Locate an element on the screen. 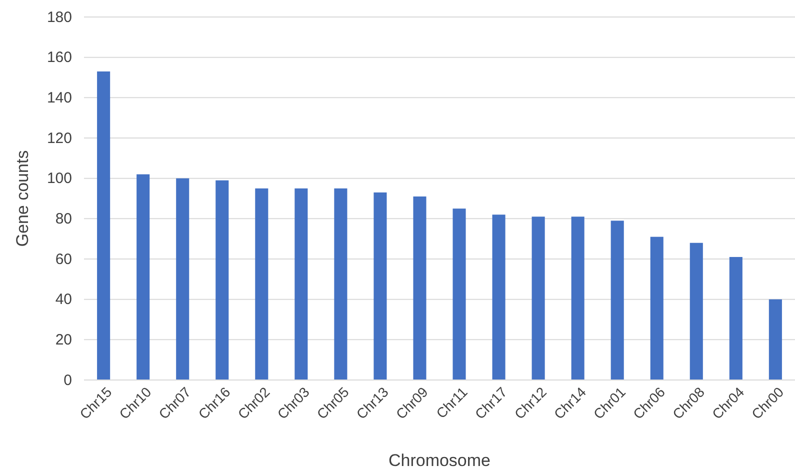  y-tick-label: 80 is located at coordinates (63, 219).